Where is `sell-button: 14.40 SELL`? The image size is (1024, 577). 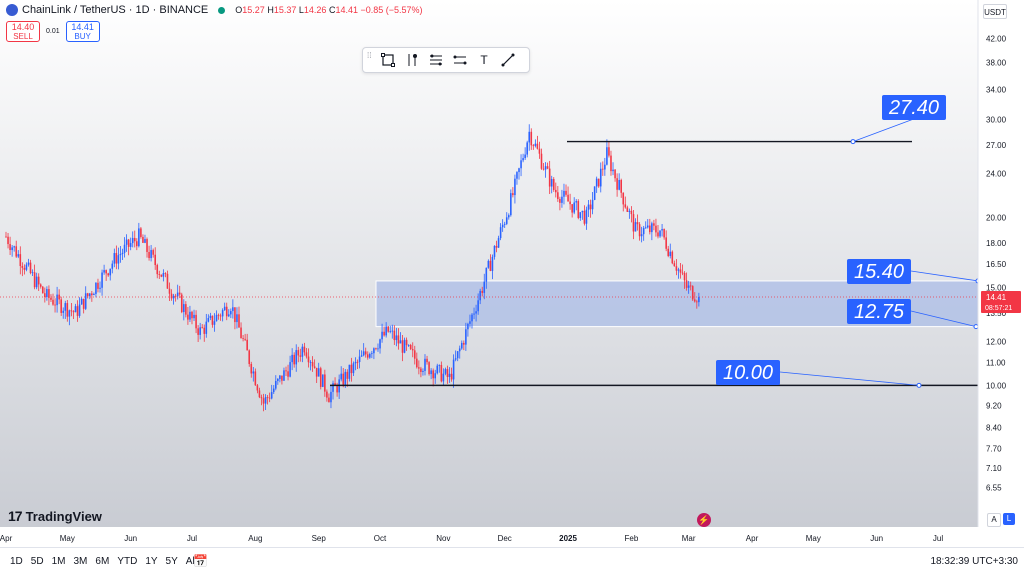 sell-button: 14.40 SELL is located at coordinates (23, 31).